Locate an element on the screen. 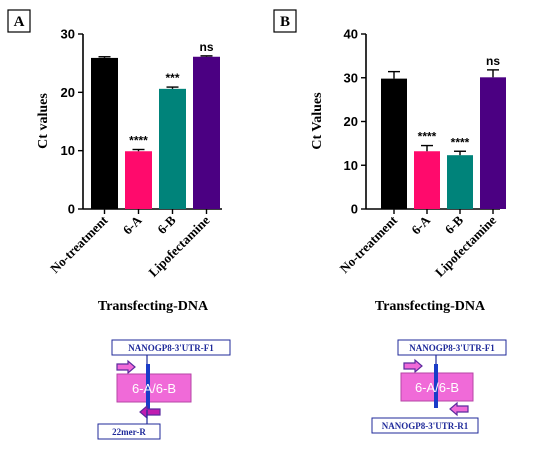 This screenshot has width=550, height=450. forward-arrow-a-icon is located at coordinates (126, 367).